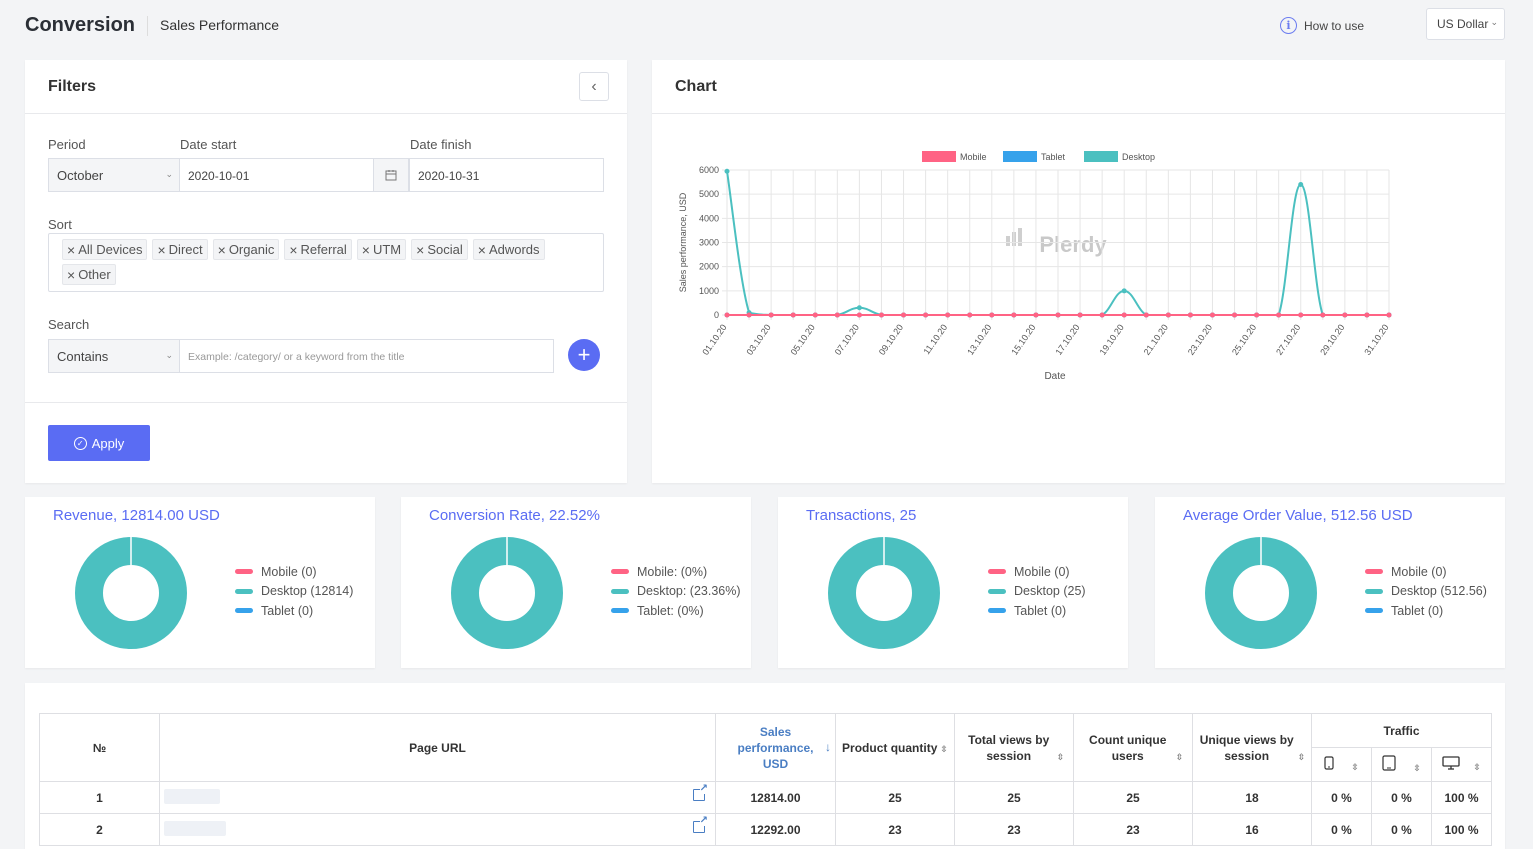  Describe the element at coordinates (514, 249) in the screenshot. I see `chip-label: Adwords` at that location.